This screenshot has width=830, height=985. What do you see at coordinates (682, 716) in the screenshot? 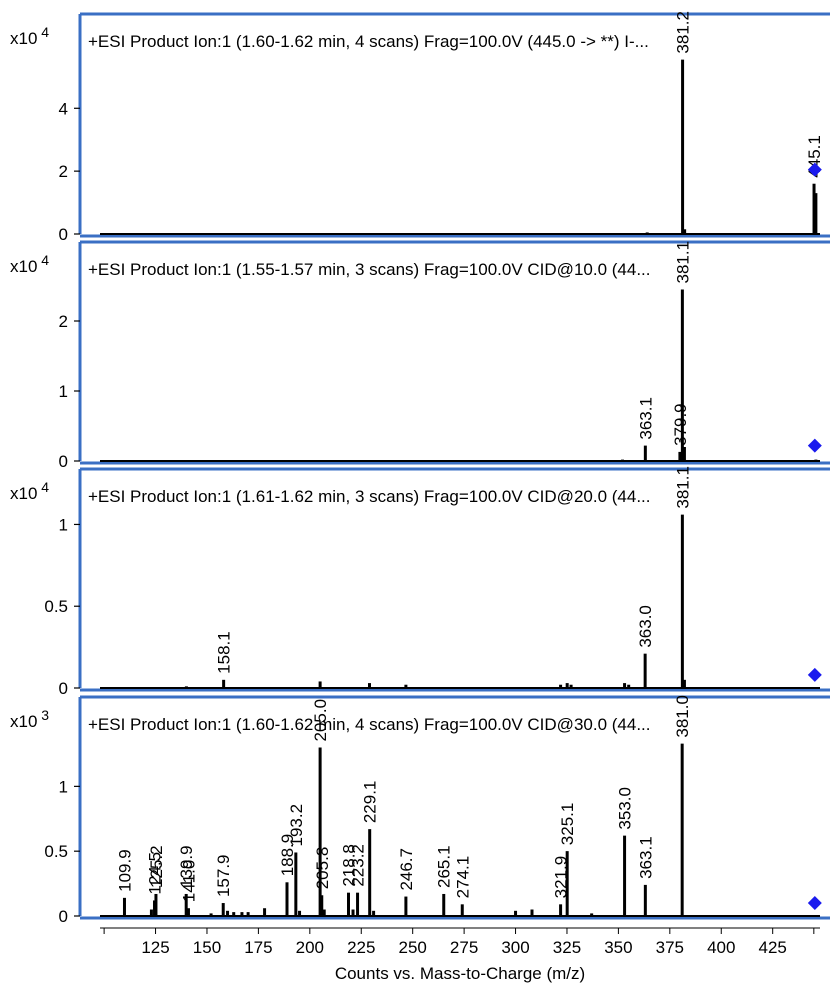
I see `peak-label: 381.0` at bounding box center [682, 716].